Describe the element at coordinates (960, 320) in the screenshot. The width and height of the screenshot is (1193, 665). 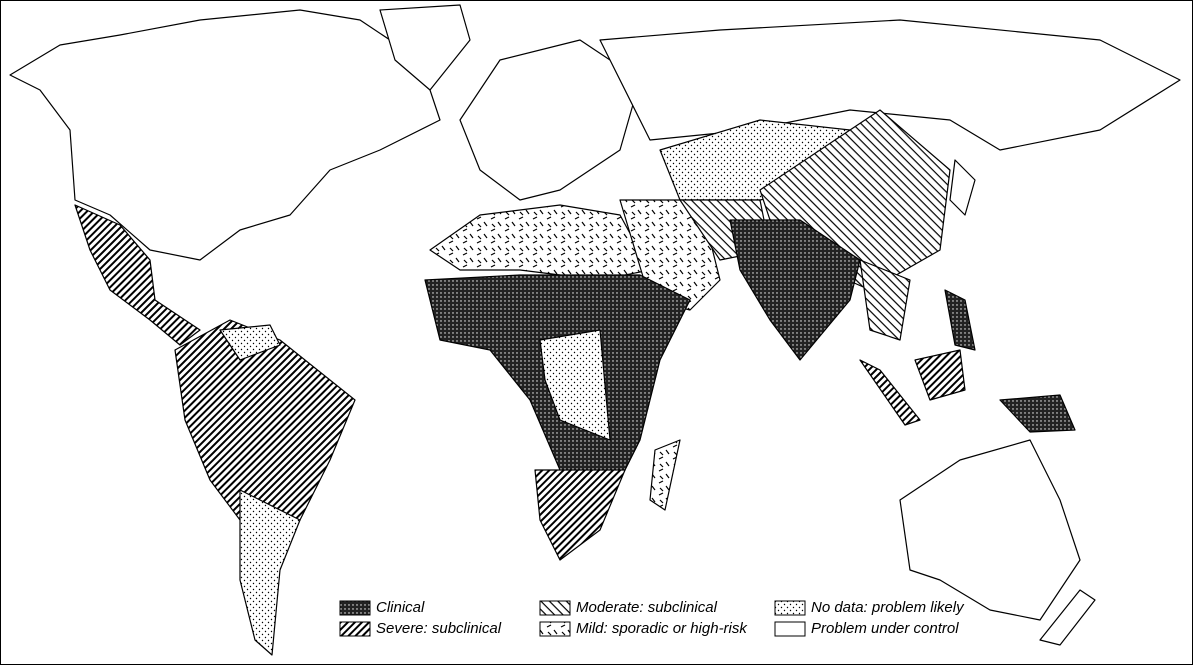
I see `philippines` at that location.